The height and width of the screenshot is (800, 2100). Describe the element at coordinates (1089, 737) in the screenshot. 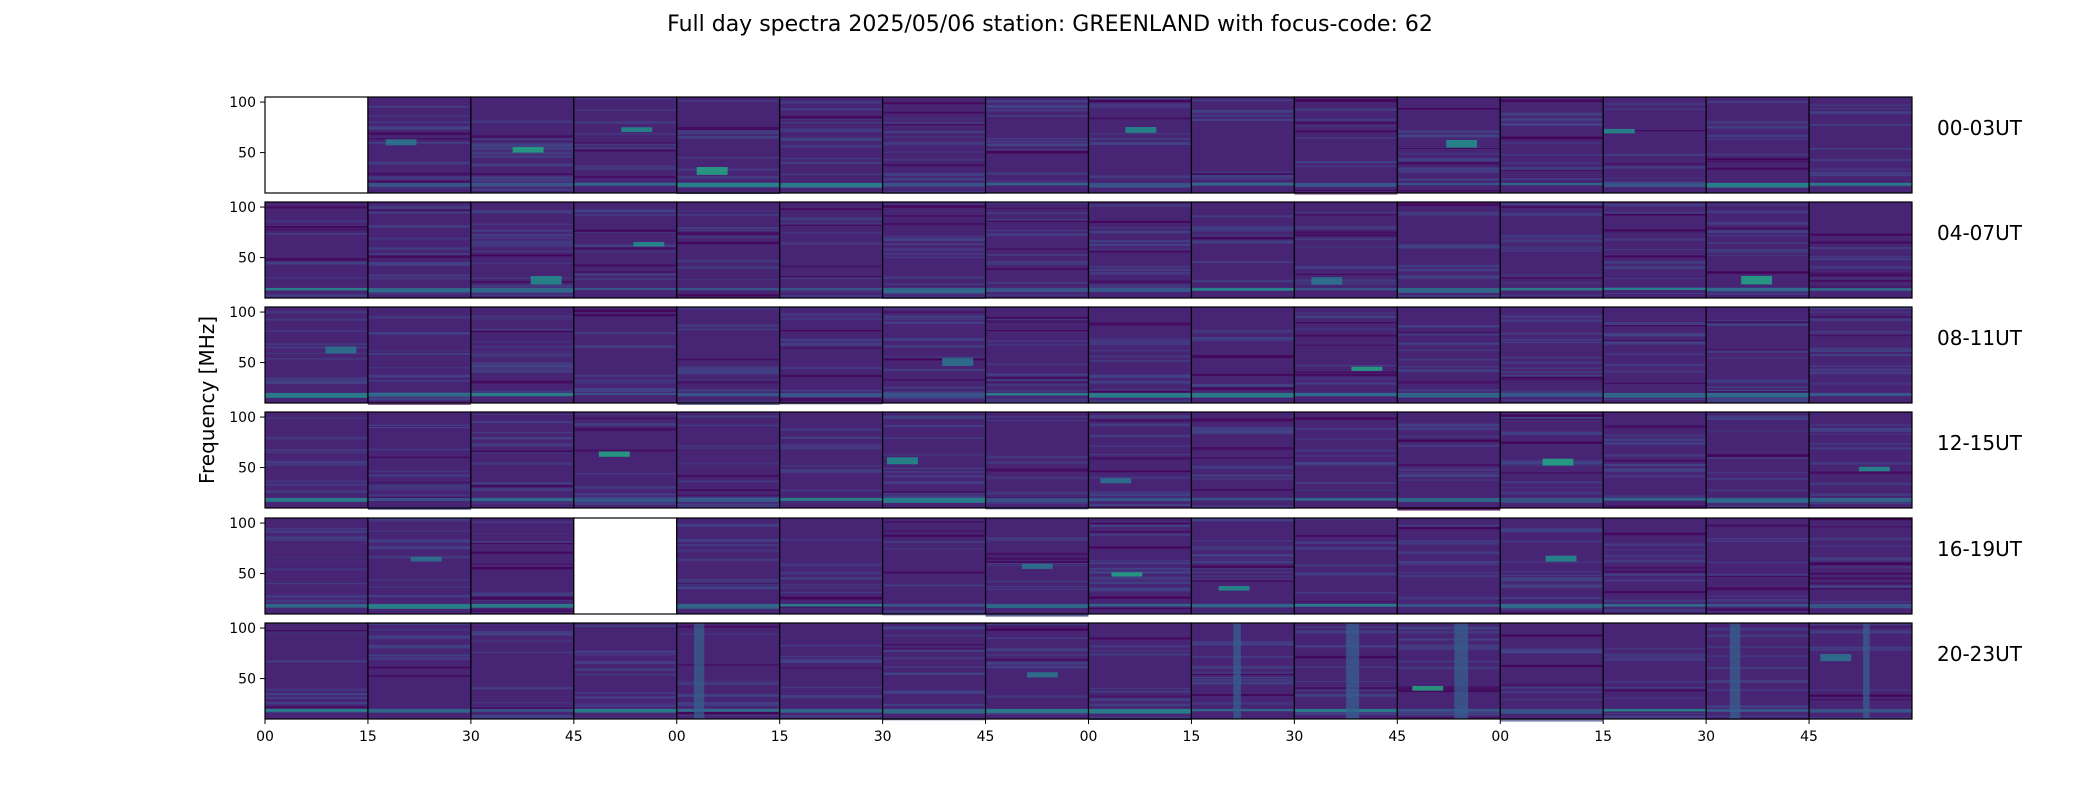

I see `x-tick-label: 00` at that location.